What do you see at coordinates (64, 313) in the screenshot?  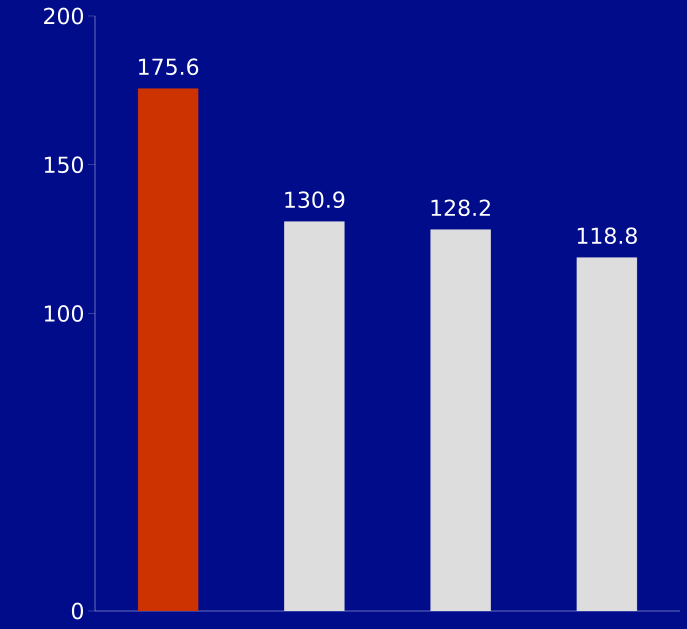 I see `y-tick-label: 100` at bounding box center [64, 313].